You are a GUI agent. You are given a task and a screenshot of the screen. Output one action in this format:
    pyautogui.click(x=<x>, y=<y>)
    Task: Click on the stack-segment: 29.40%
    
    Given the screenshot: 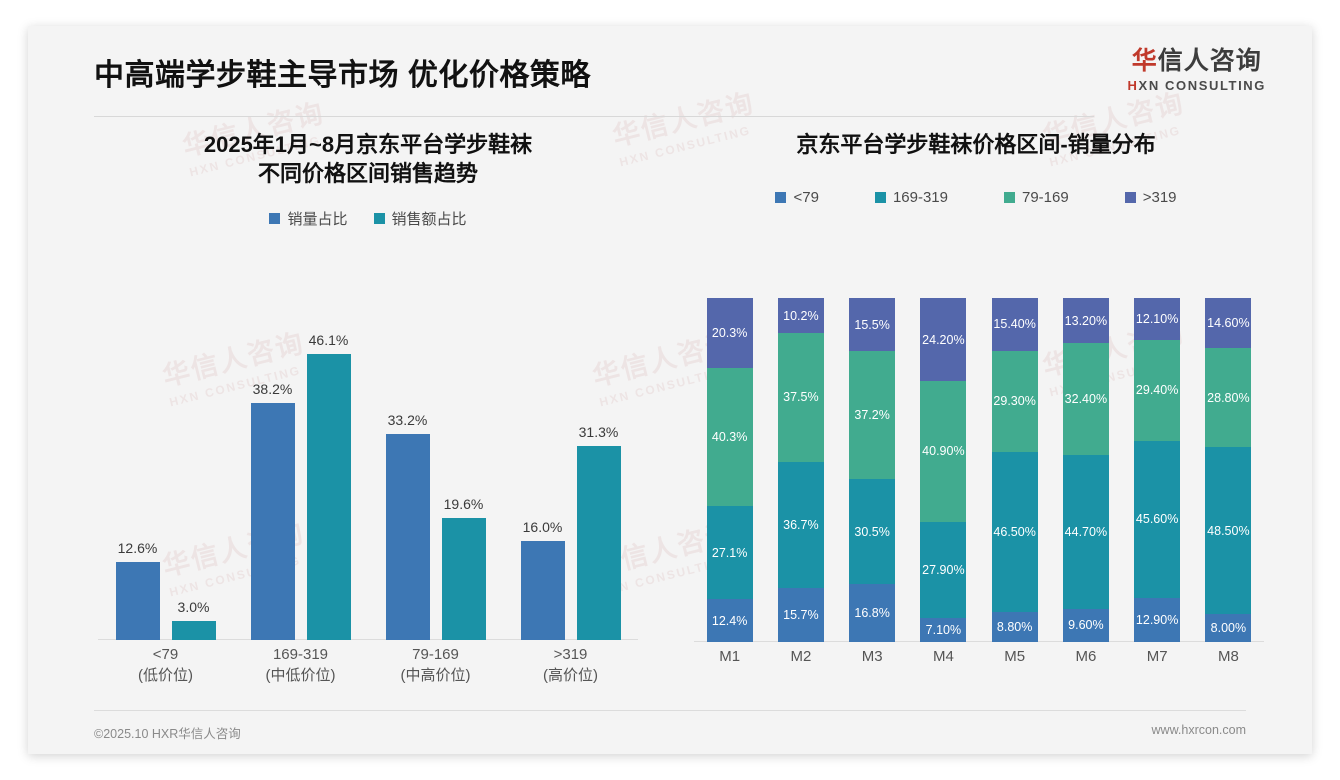 What is the action you would take?
    pyautogui.click(x=1157, y=390)
    